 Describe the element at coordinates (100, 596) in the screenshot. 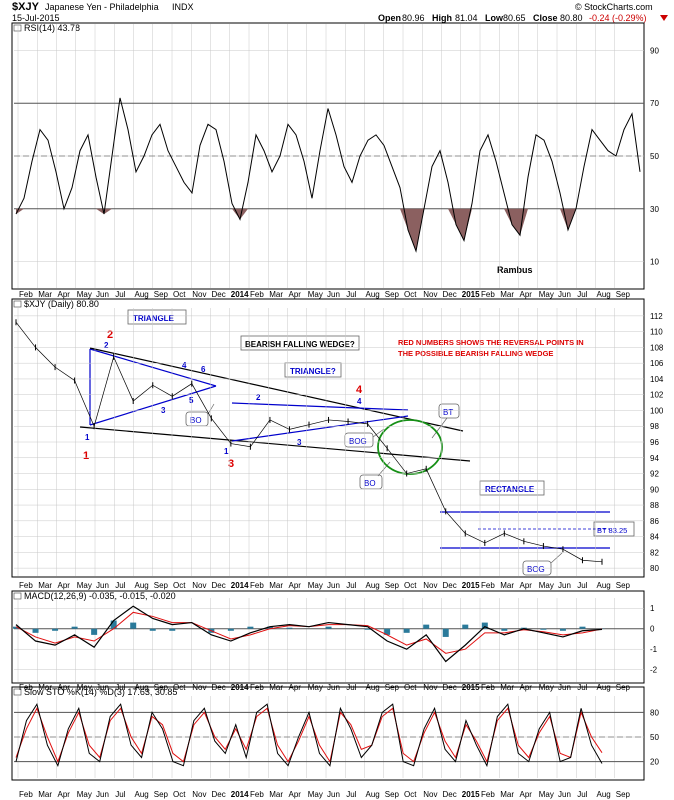

I see `svg-text:MACD(12,26,9) -0.035, -0.015,: MACD(12,26,9) -0.035, -0.015, -0.020` at that location.